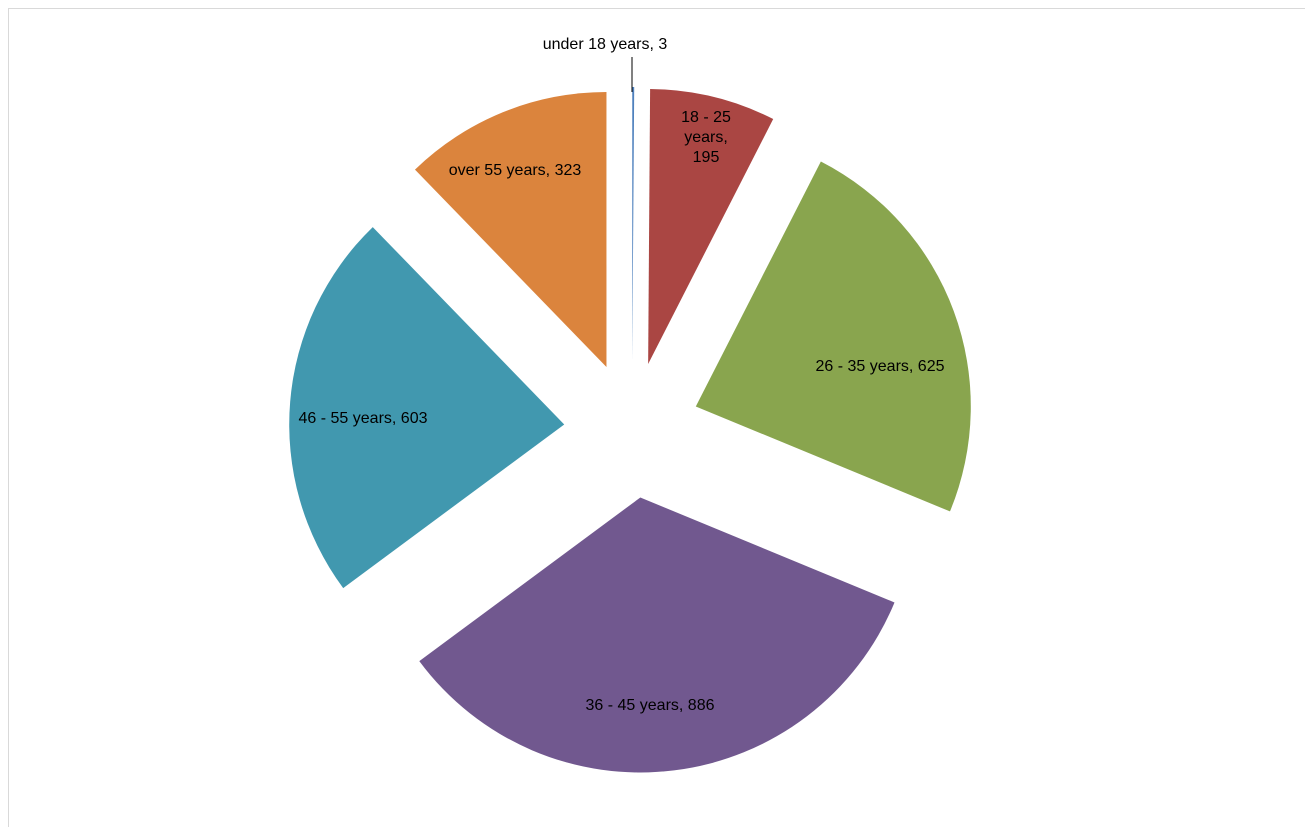  What do you see at coordinates (650, 705) in the screenshot?
I see `data-label: 36 - 45 years, 886` at bounding box center [650, 705].